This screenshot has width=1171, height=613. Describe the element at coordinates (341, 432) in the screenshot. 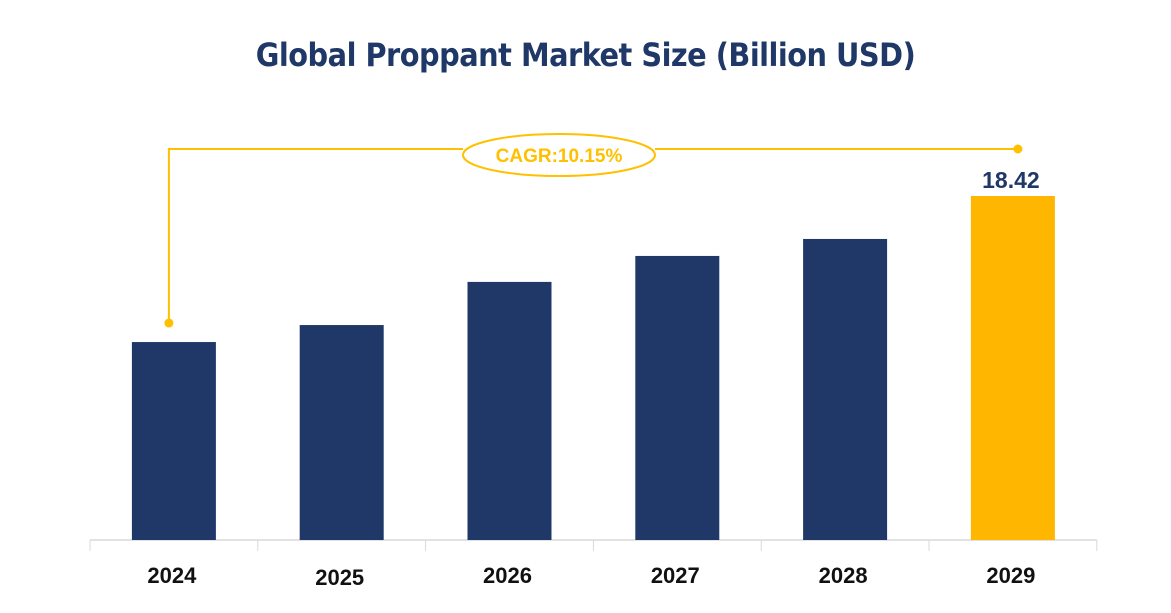

I see `bar-2025` at that location.